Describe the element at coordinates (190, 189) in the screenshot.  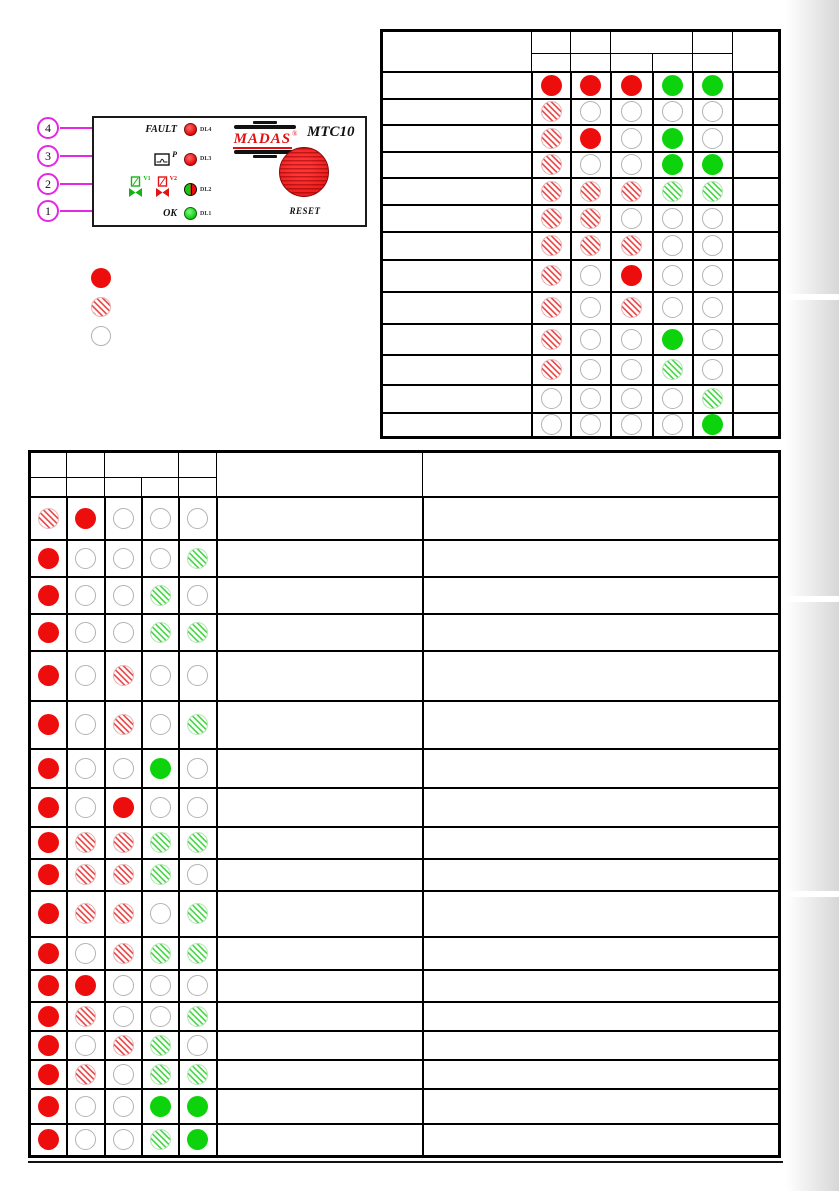
I see `led-dl2-icon` at that location.